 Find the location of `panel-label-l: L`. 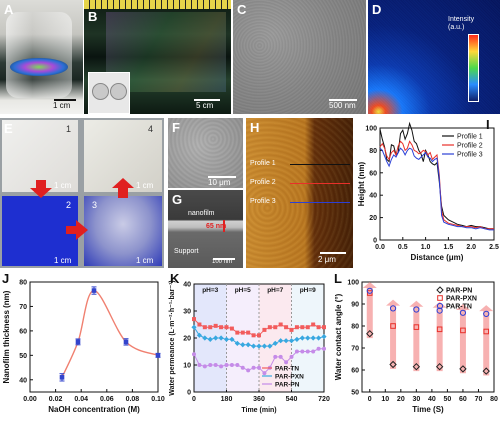

panel-label-l: L is located at coordinates (338, 278).